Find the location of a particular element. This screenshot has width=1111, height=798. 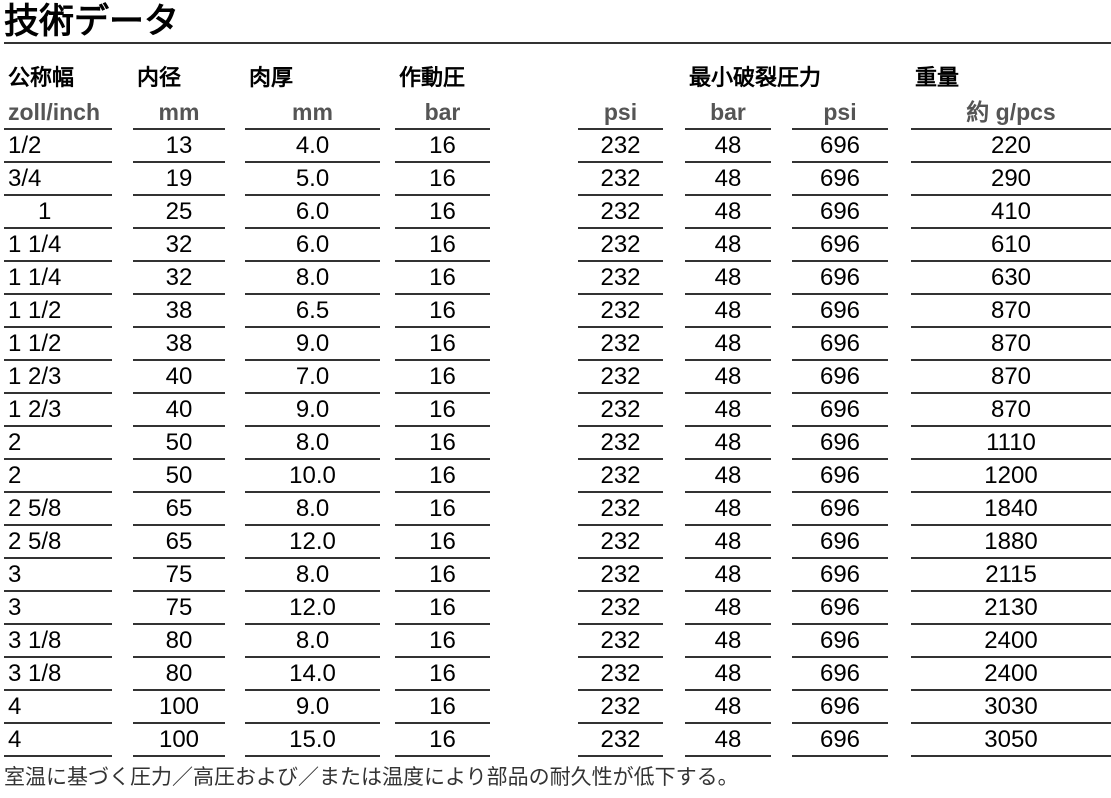

table-cell-weight: 2400 is located at coordinates (1011, 674).